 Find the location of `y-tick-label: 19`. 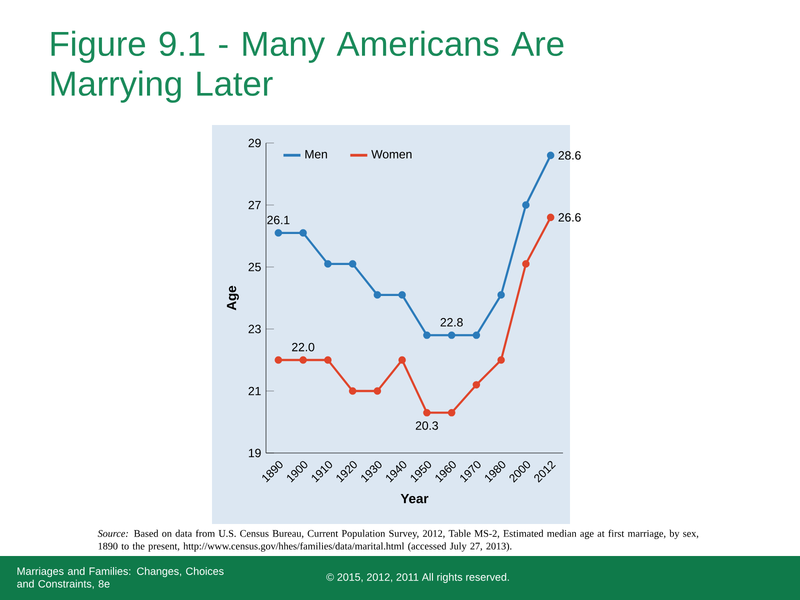

y-tick-label: 19 is located at coordinates (254, 453).